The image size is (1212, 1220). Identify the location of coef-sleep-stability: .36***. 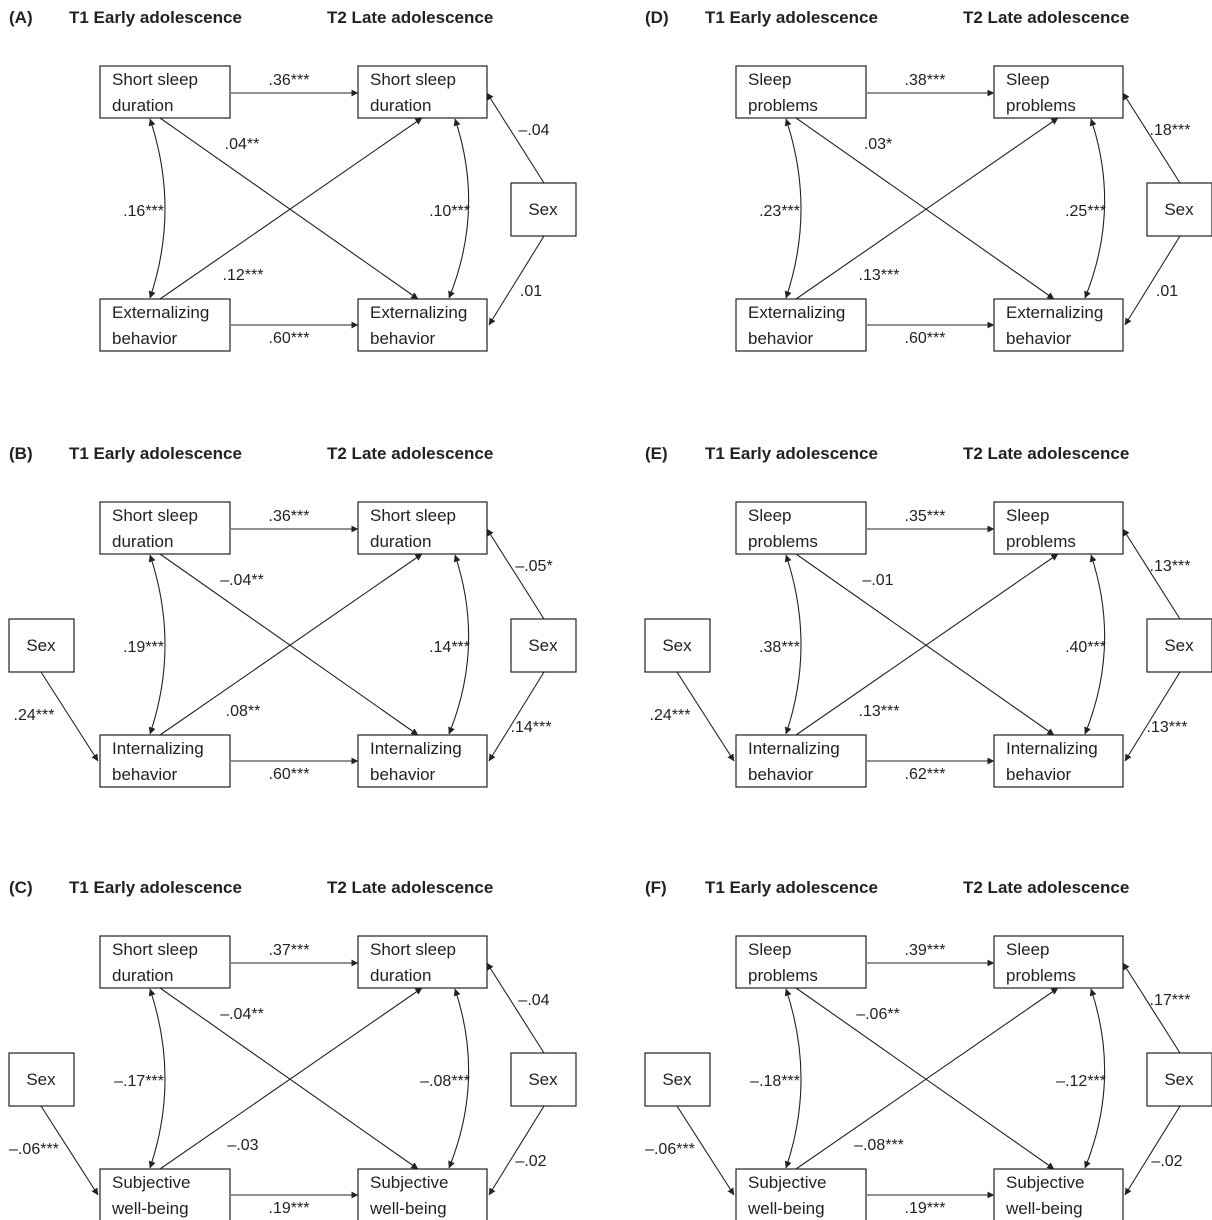
(289, 80).